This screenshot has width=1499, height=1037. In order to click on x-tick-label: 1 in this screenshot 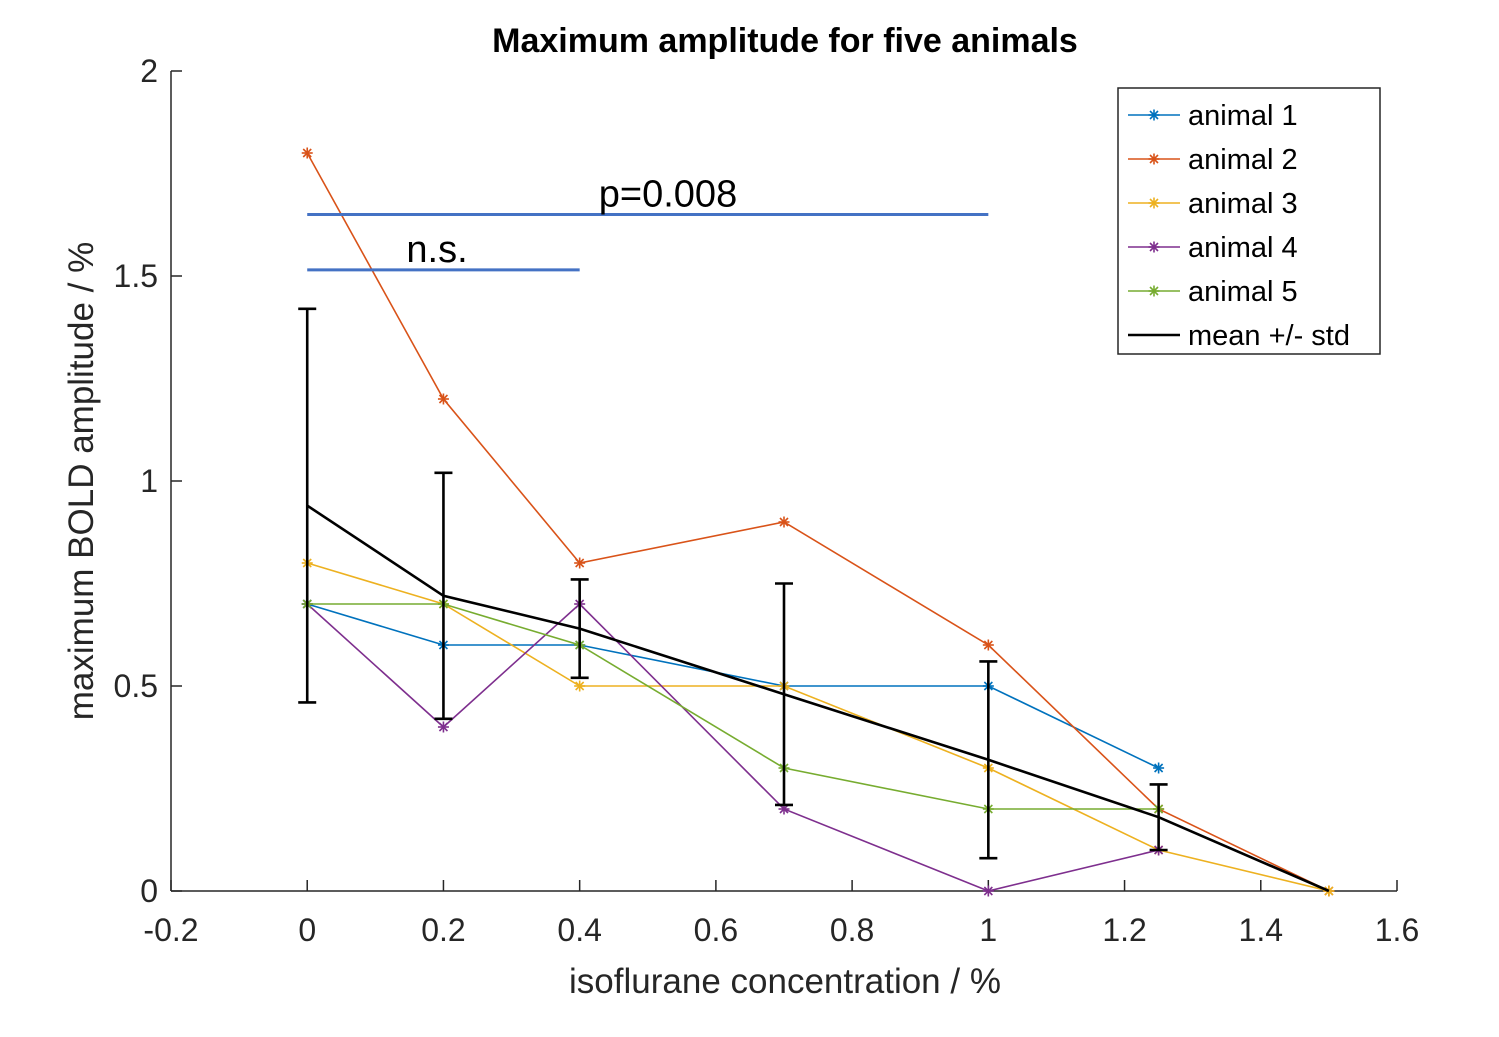, I will do `click(988, 930)`.